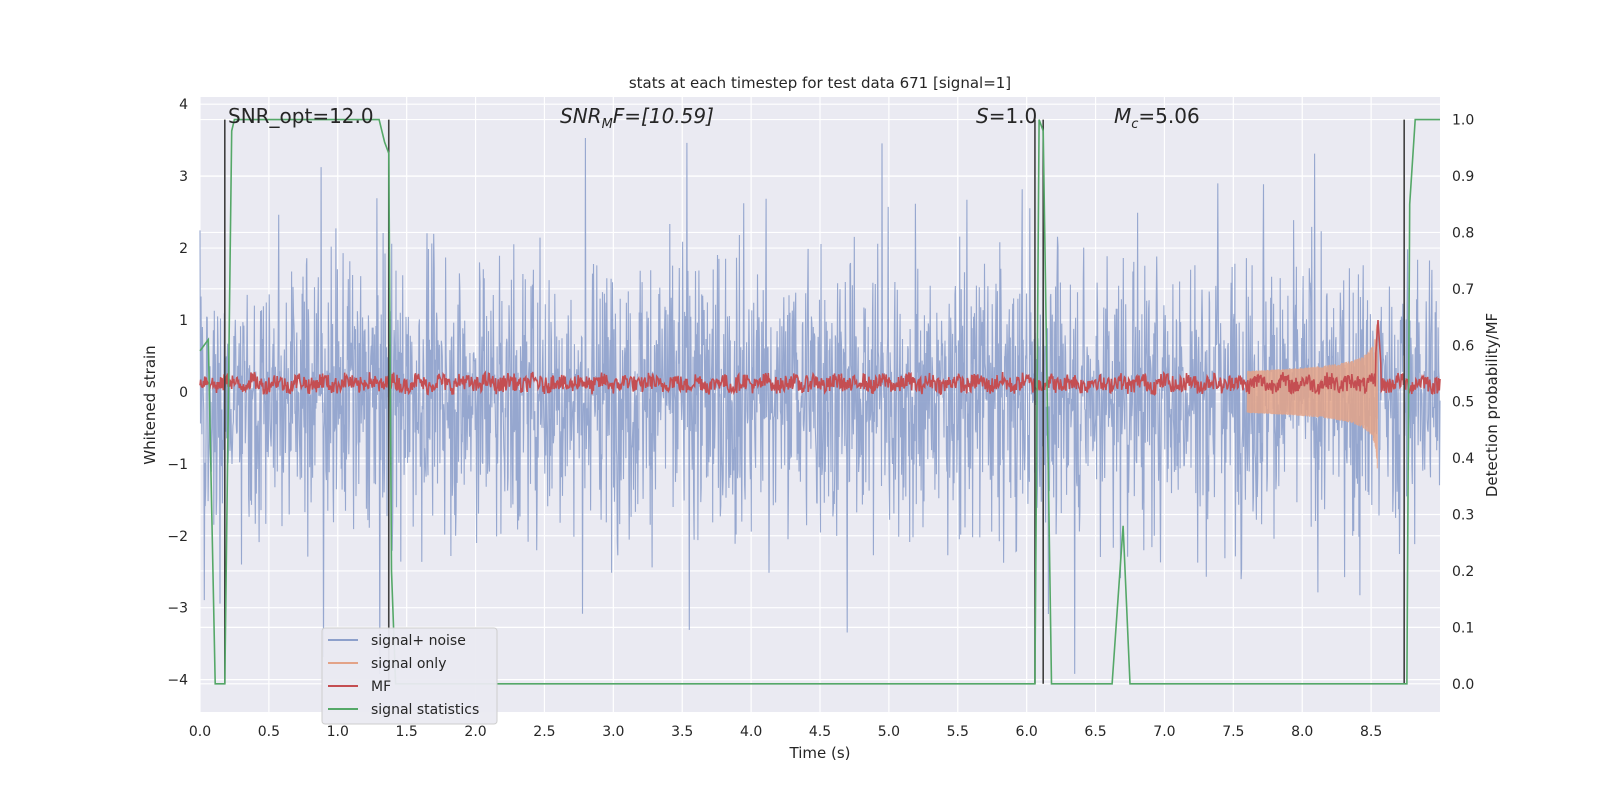 Image resolution: width=1600 pixels, height=800 pixels. Describe the element at coordinates (1463, 121) in the screenshot. I see `y-right-tick-label: 1.0` at that location.